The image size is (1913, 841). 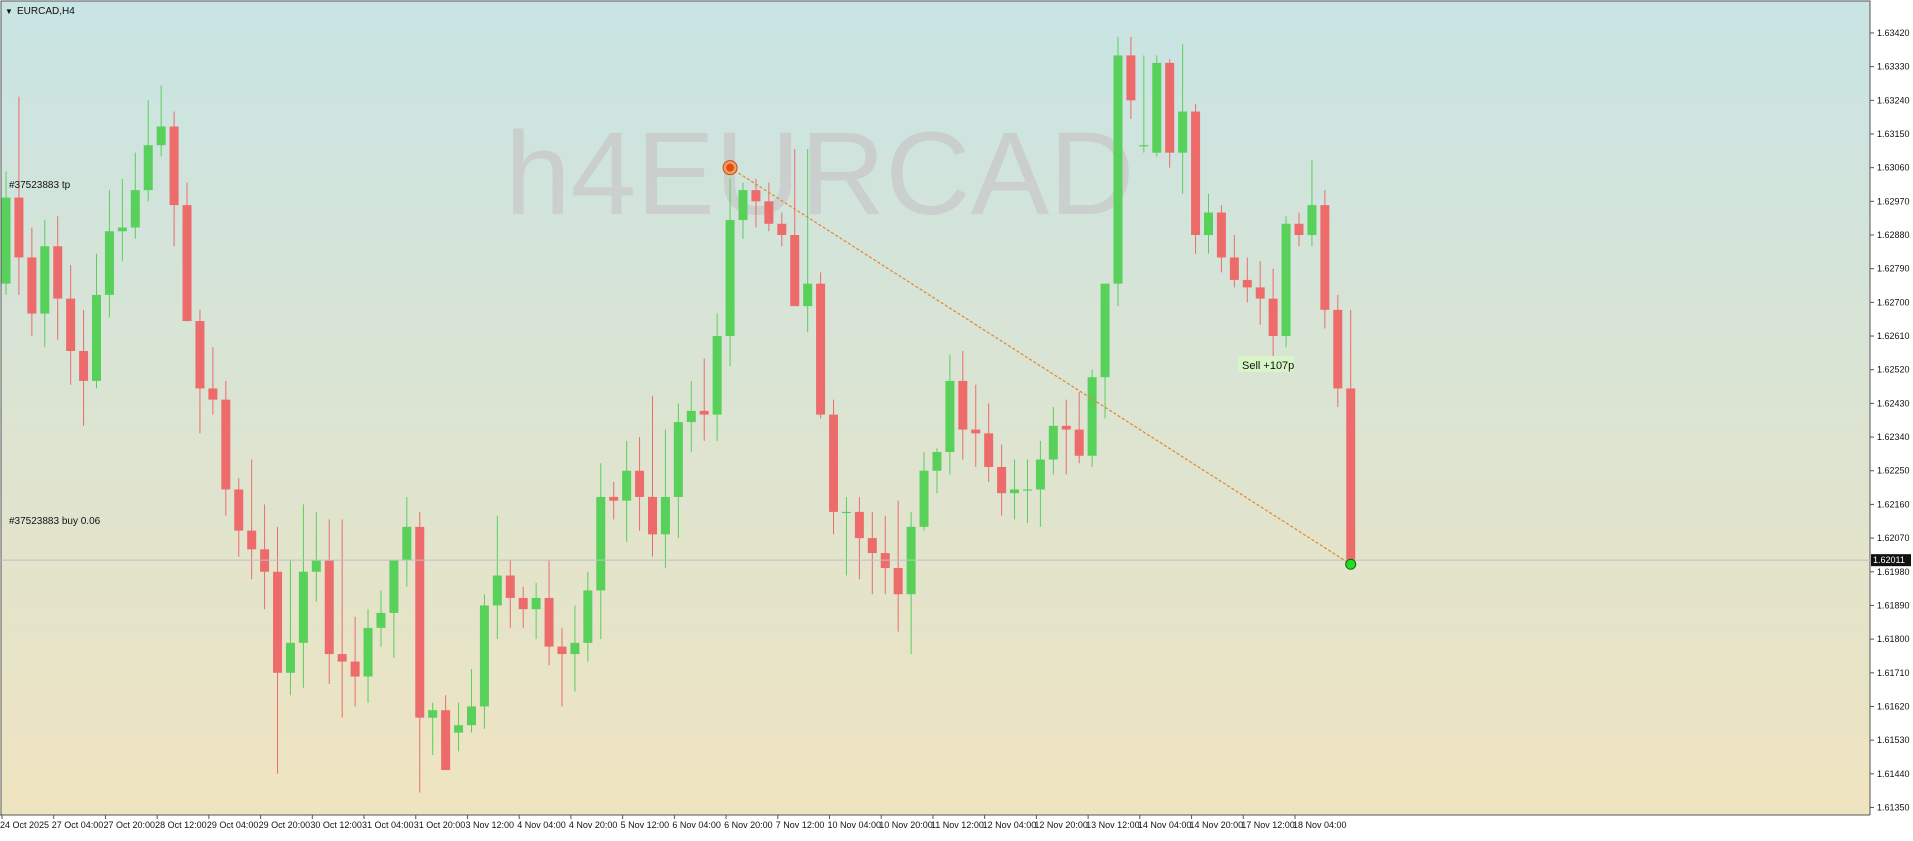 I want to click on time-tick-label: 27 Oct 20:00, so click(x=129, y=825).